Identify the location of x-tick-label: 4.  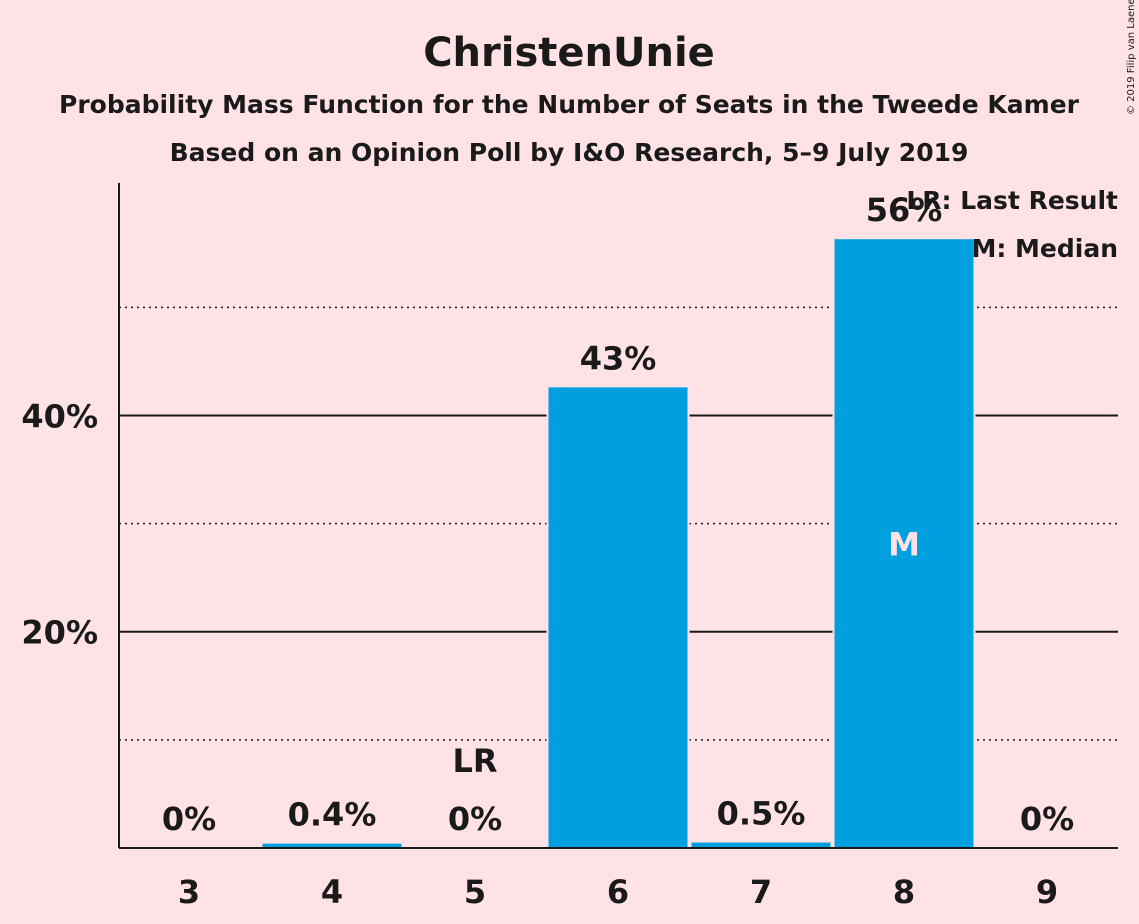
(332, 892).